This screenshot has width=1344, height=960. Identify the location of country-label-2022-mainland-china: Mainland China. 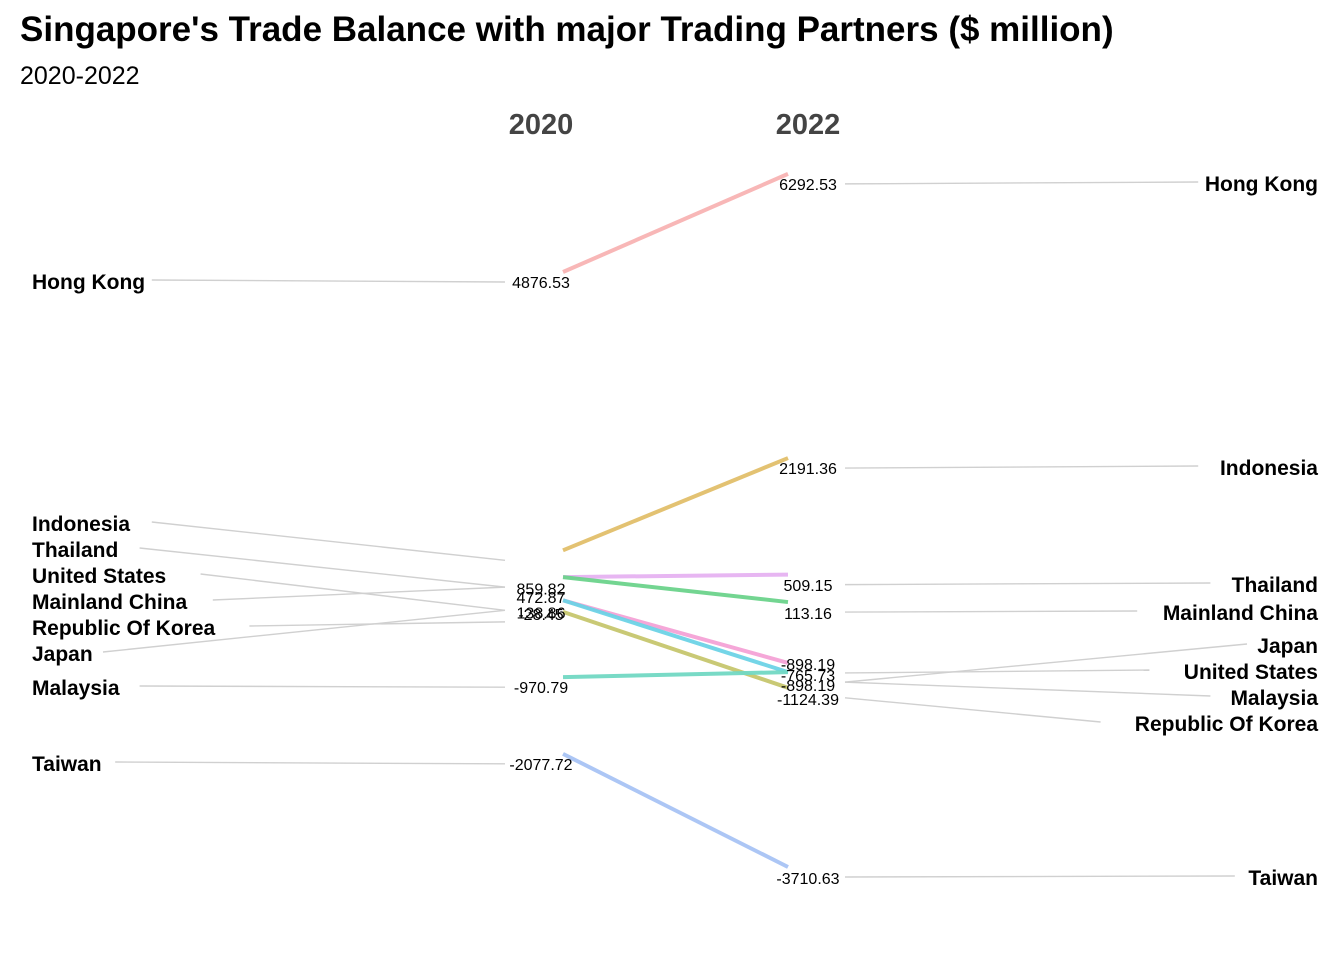
(1240, 613).